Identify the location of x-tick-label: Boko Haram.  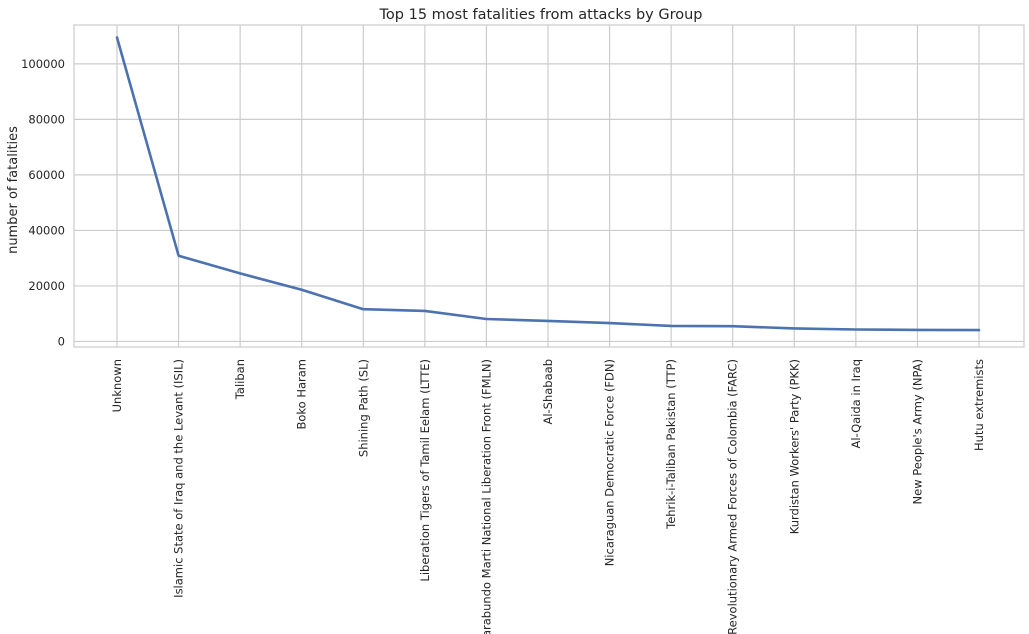
(302, 394).